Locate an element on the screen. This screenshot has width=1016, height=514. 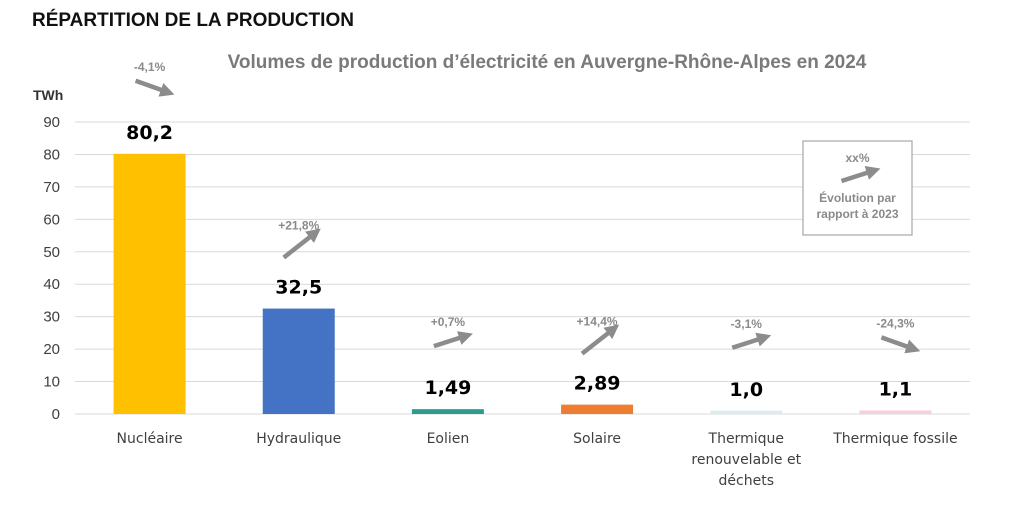
evolution-percent: +21,8% is located at coordinates (298, 226).